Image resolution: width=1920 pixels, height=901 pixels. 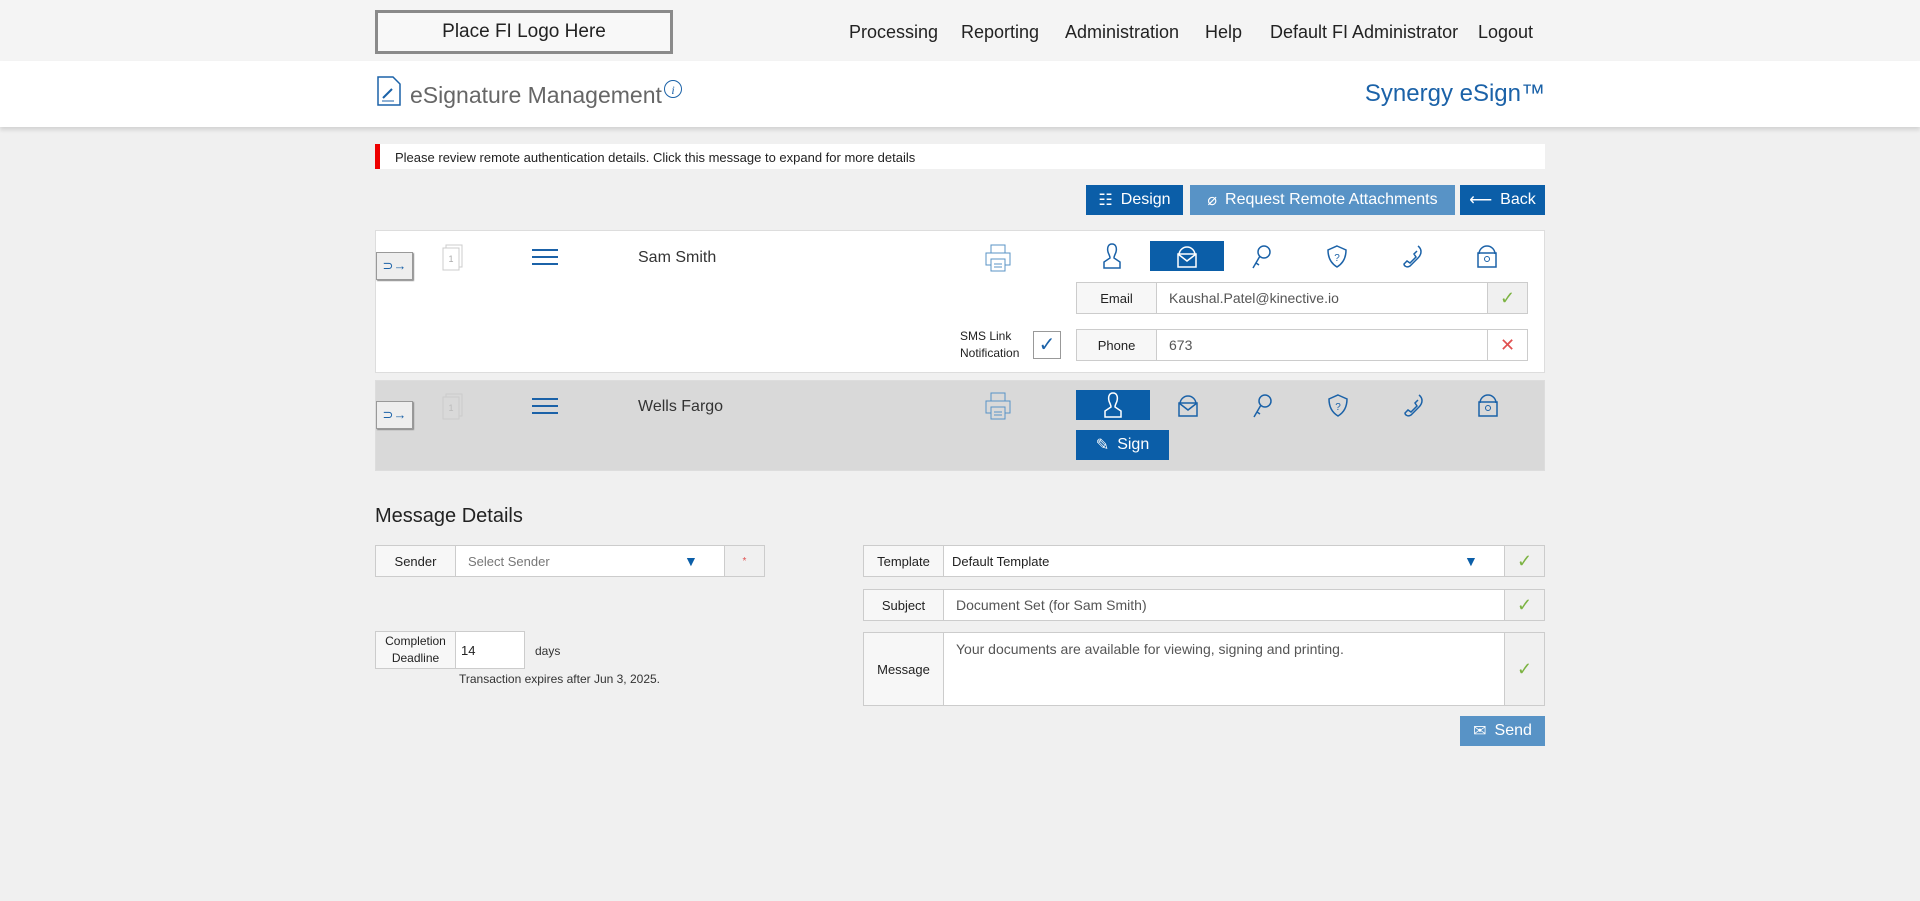 What do you see at coordinates (894, 32) in the screenshot?
I see `nav-processing: Processing` at bounding box center [894, 32].